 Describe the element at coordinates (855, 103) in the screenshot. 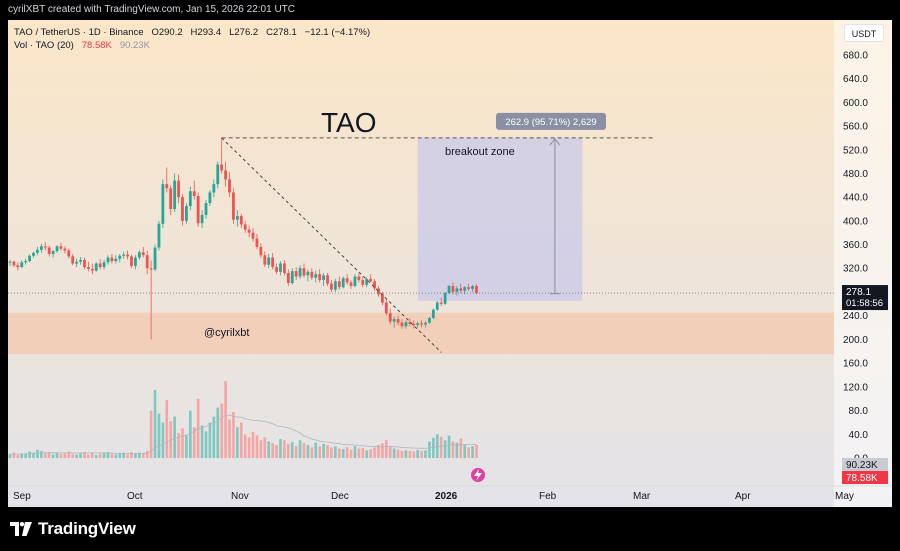

I see `price-axis-label: 600.0` at that location.